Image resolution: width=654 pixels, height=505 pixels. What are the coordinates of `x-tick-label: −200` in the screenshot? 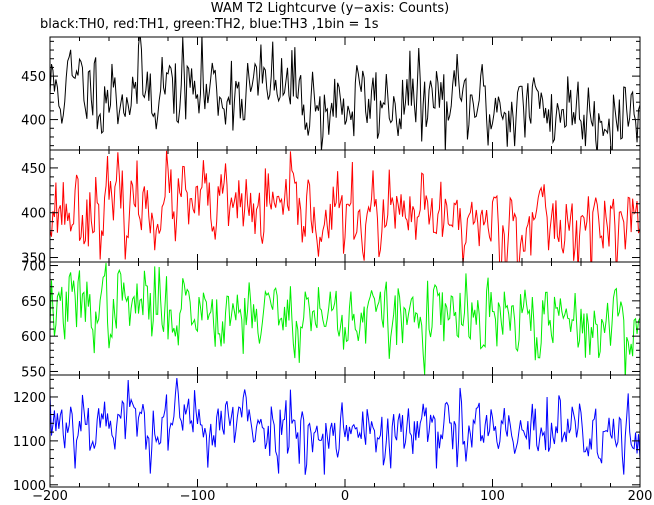 It's located at (50, 496).